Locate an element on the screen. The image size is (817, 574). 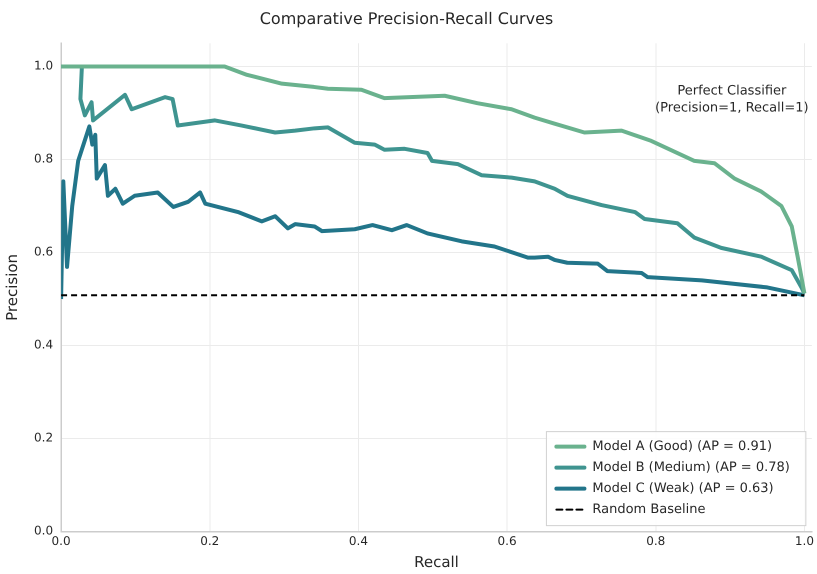
x-tick-label: 0.0 is located at coordinates (61, 541).